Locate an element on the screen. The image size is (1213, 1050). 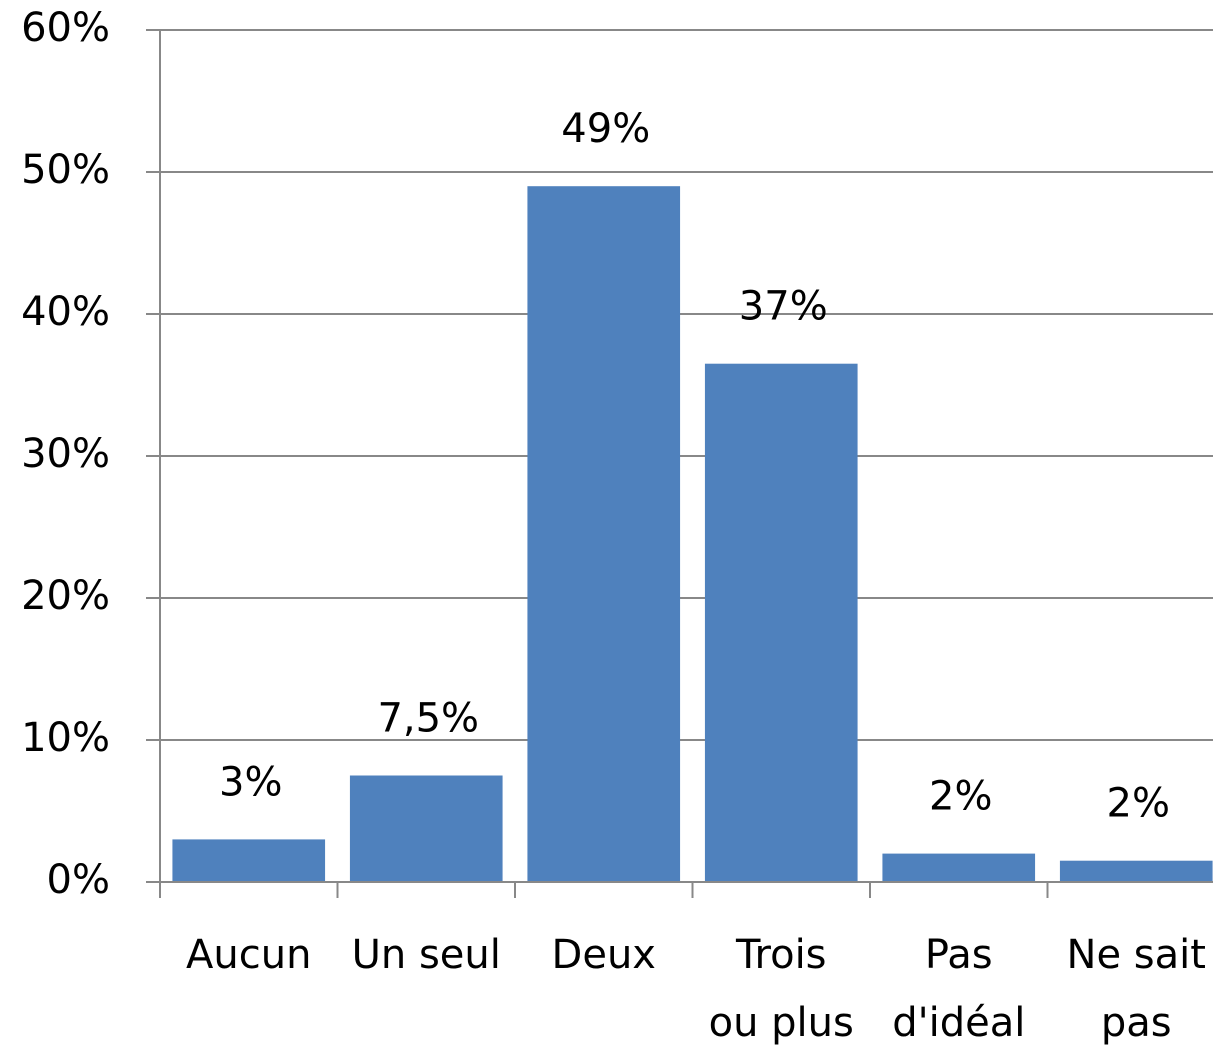
x-tick-label: Aucun is located at coordinates (248, 955).